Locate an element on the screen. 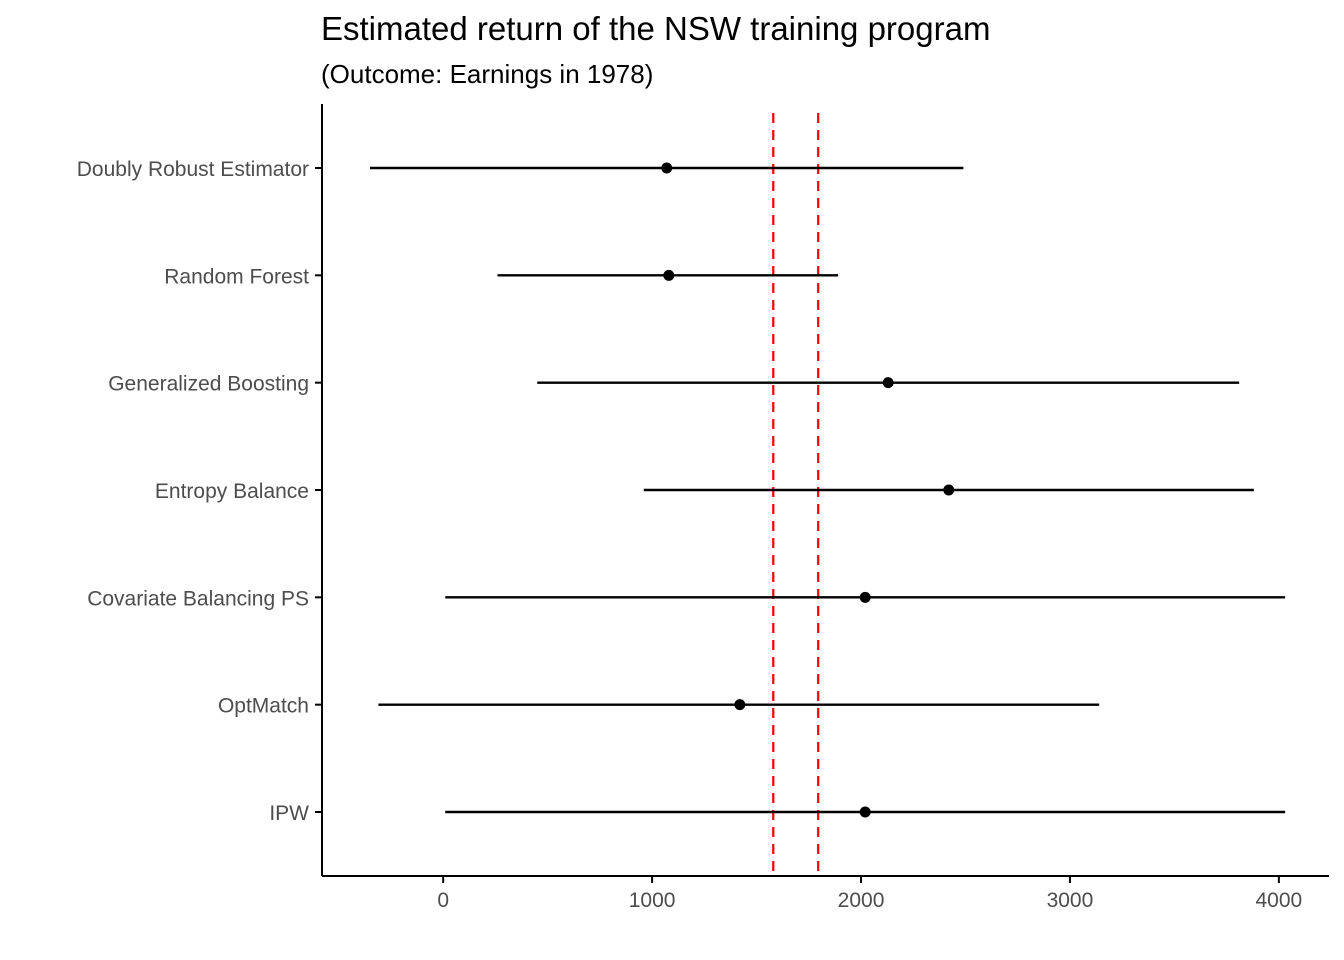  y-tick-label: Covariate Balancing PS is located at coordinates (198, 598).